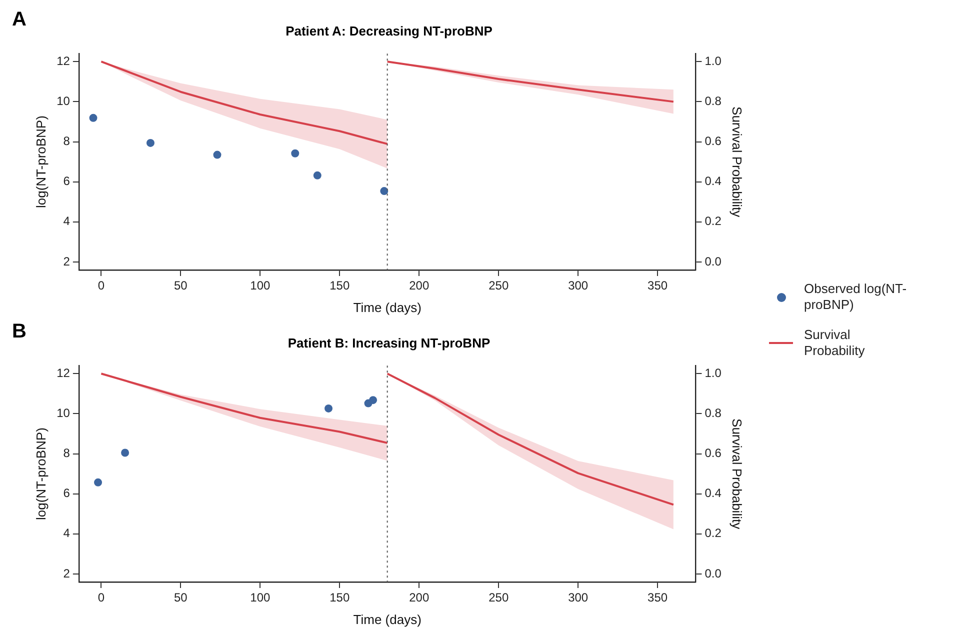 The width and height of the screenshot is (960, 642). What do you see at coordinates (389, 342) in the screenshot?
I see `chart-title: Patient B: Increasing NT-proBNP` at bounding box center [389, 342].